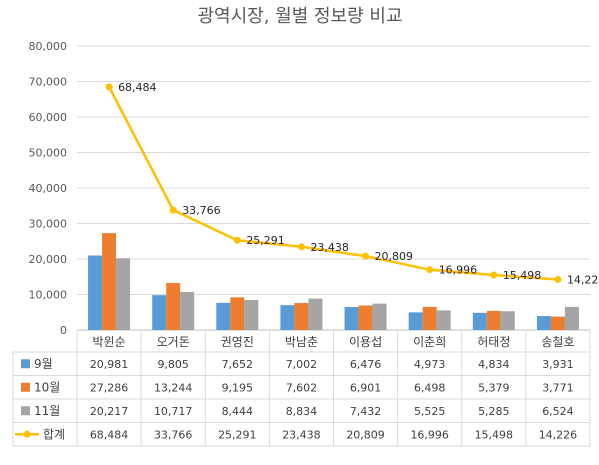  Describe the element at coordinates (25, 411) in the screenshot. I see `legend-key-11월` at that location.